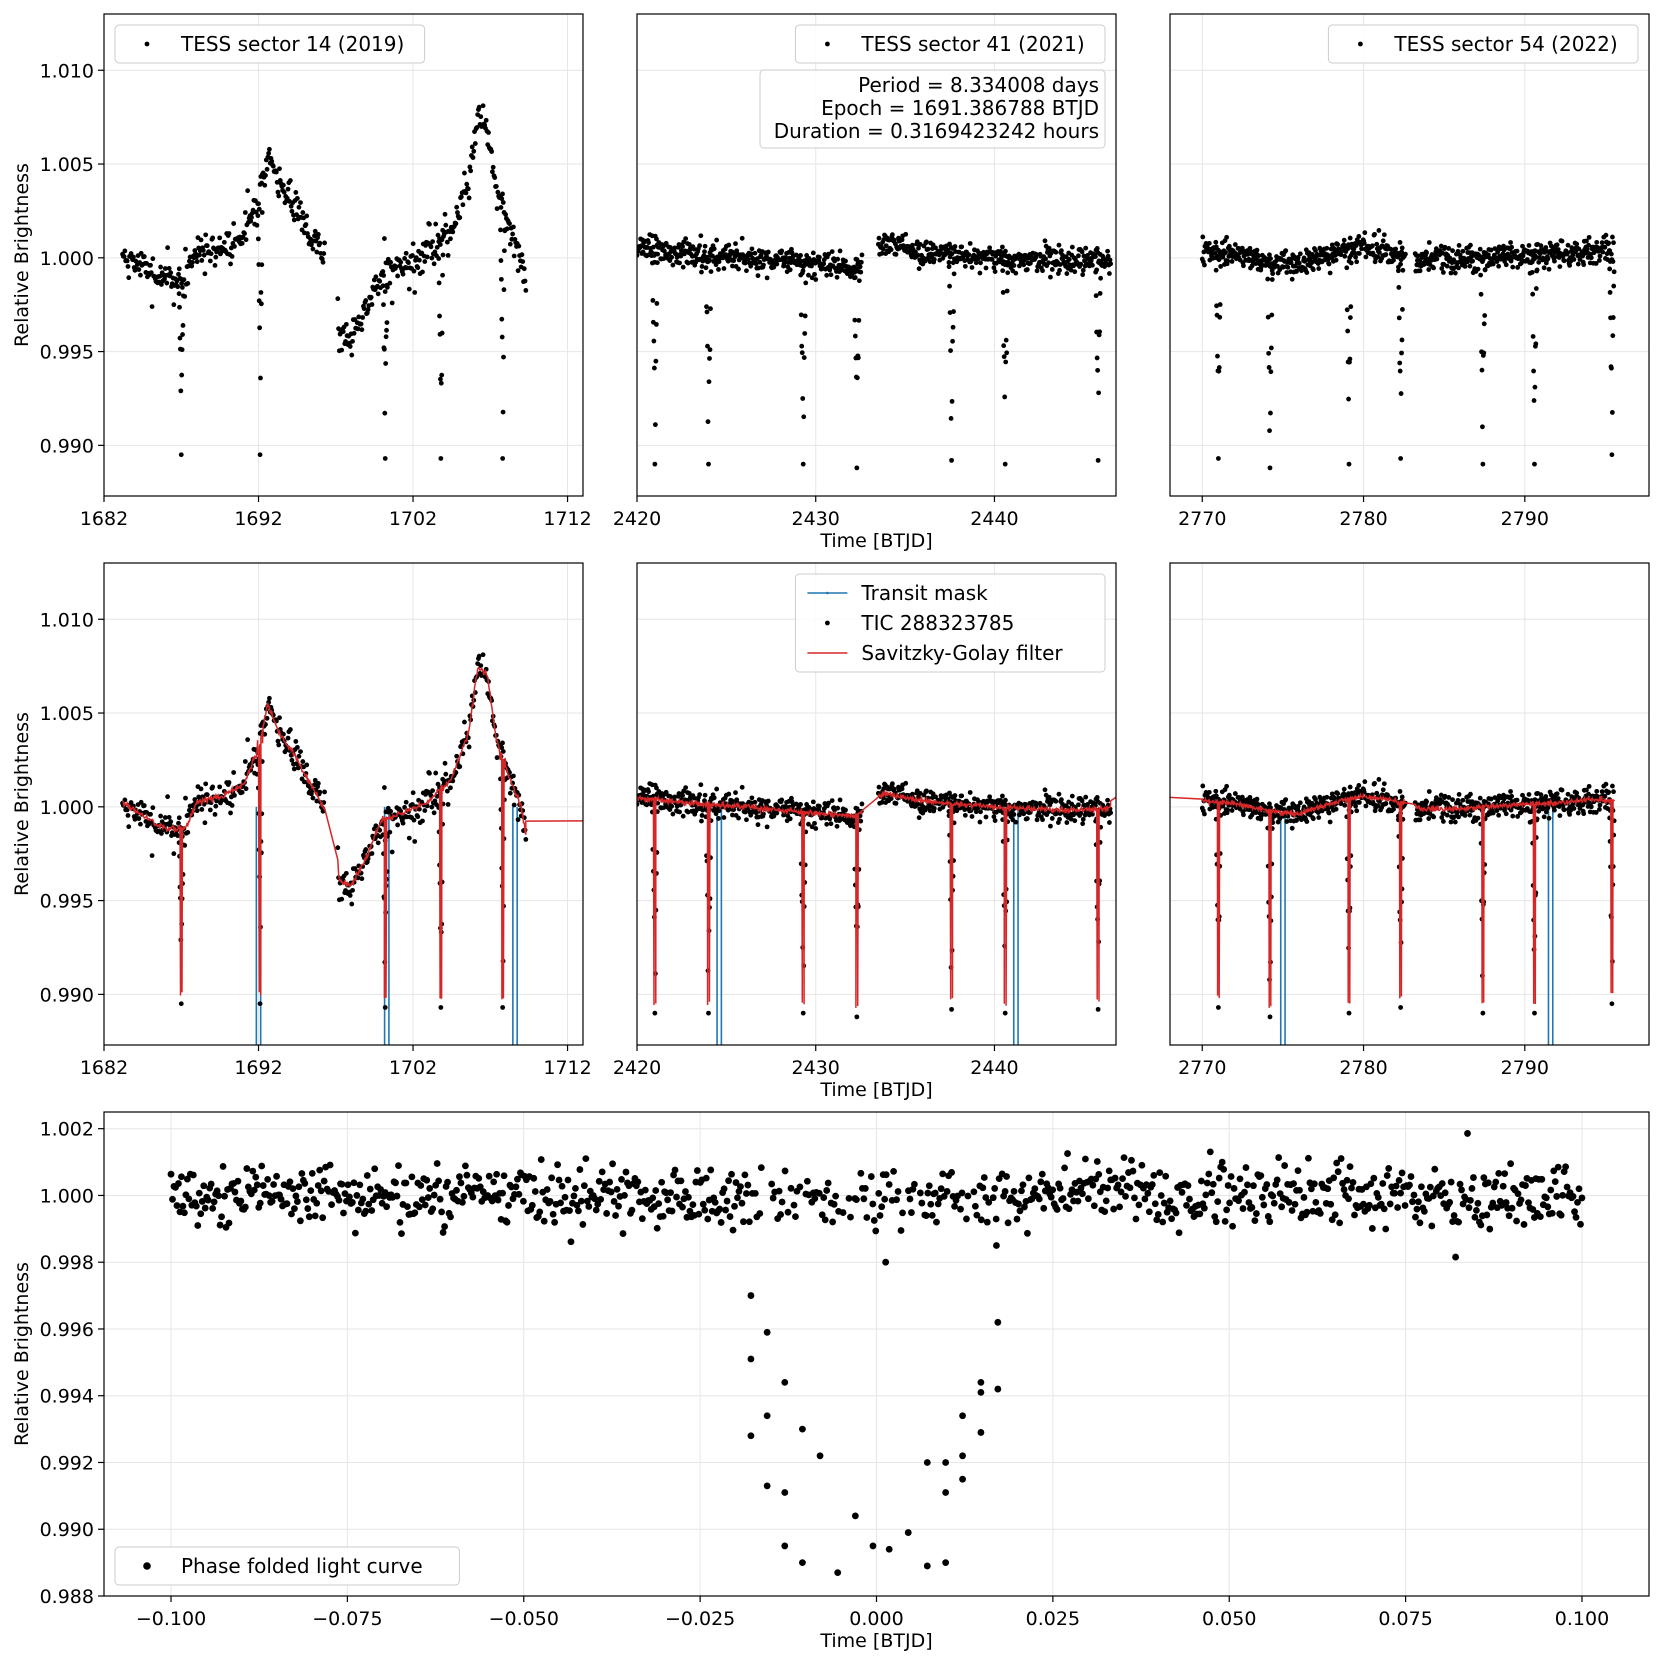 This screenshot has height=1661, width=1661. Describe the element at coordinates (67, 620) in the screenshot. I see `y-tick-label: 1.010` at that location.